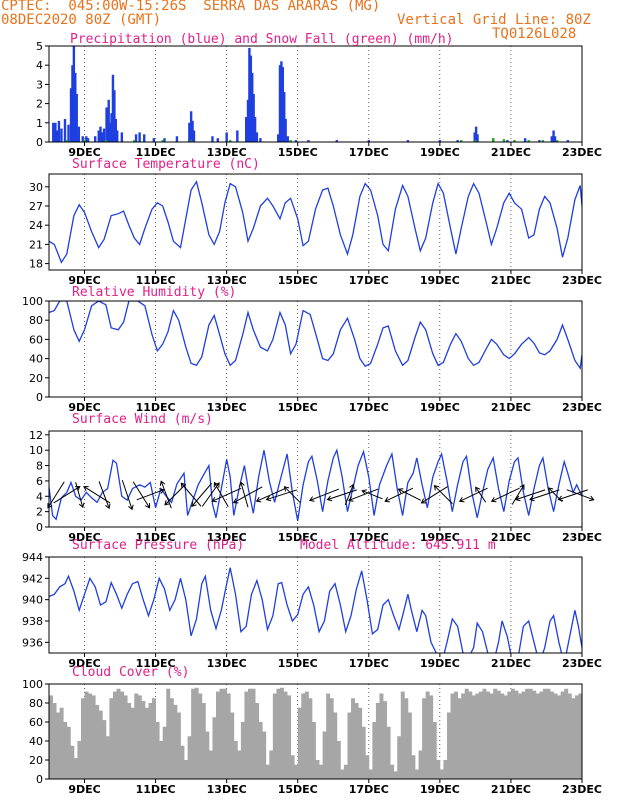 Image resolution: width=618 pixels, height=800 pixels. I want to click on x-tick-label: 13DEC, so click(227, 663).